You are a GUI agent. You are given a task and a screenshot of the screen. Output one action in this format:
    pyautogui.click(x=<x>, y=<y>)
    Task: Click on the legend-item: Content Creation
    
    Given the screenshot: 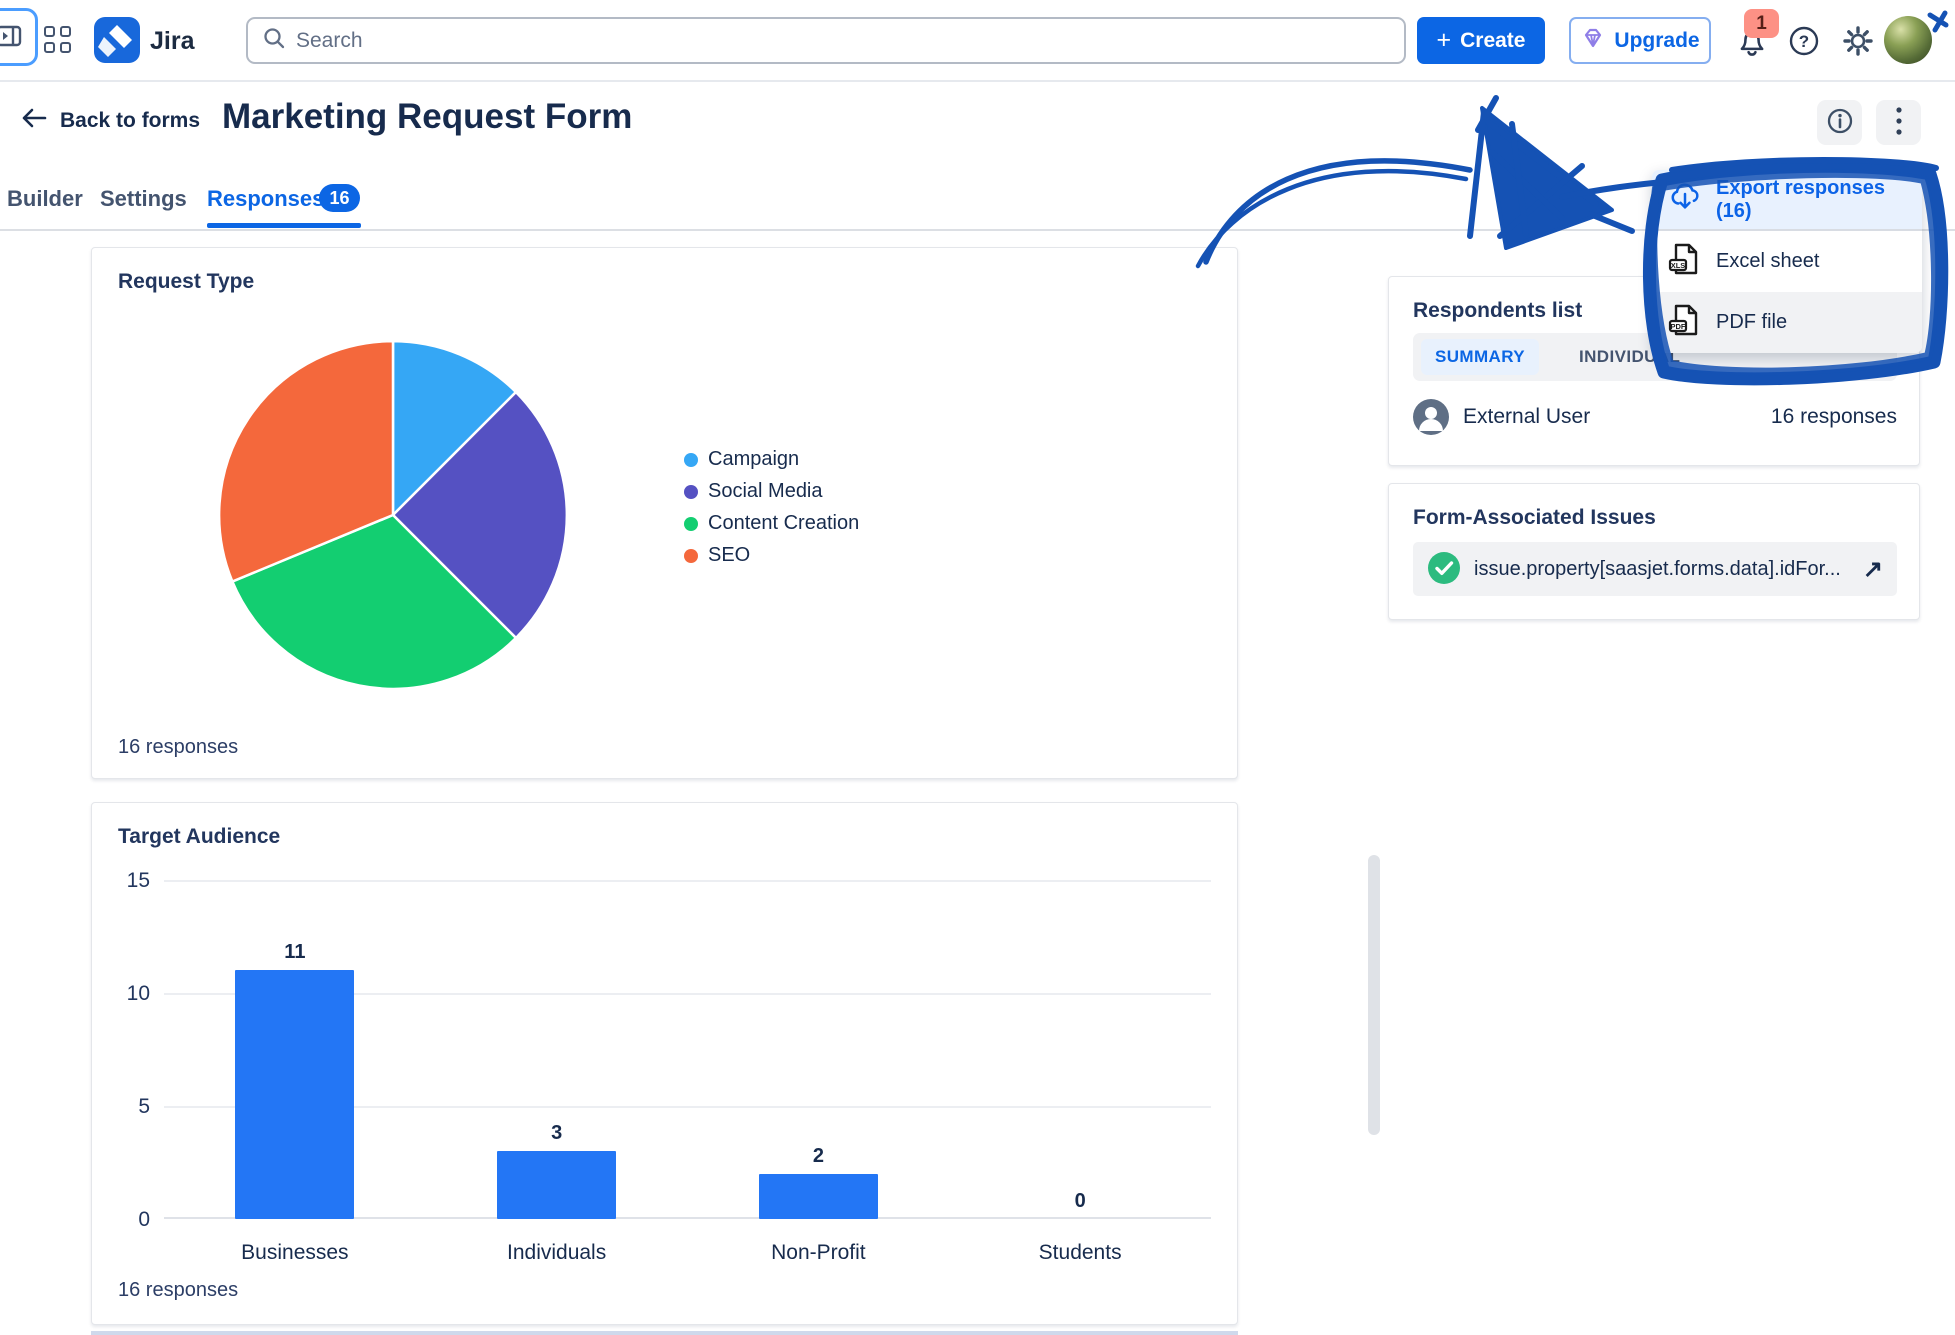 What is the action you would take?
    pyautogui.click(x=771, y=523)
    